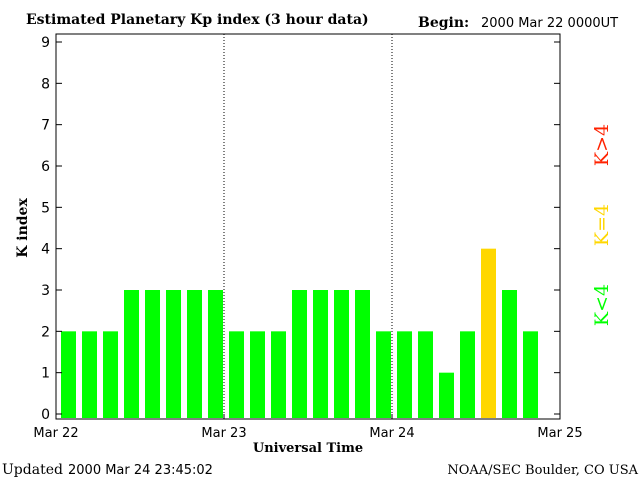 The image size is (640, 480). I want to click on legend: K<4 K=4 K>4, so click(602, 225).